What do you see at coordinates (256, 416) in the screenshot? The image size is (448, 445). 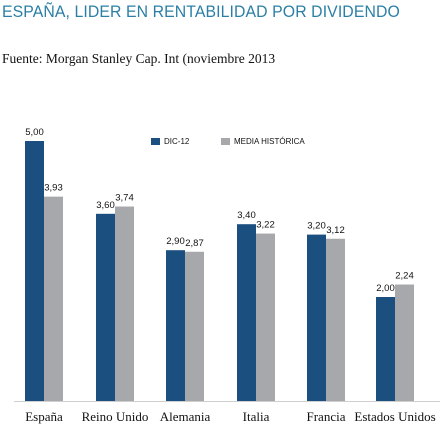 I see `category-label-3: Italia` at bounding box center [256, 416].